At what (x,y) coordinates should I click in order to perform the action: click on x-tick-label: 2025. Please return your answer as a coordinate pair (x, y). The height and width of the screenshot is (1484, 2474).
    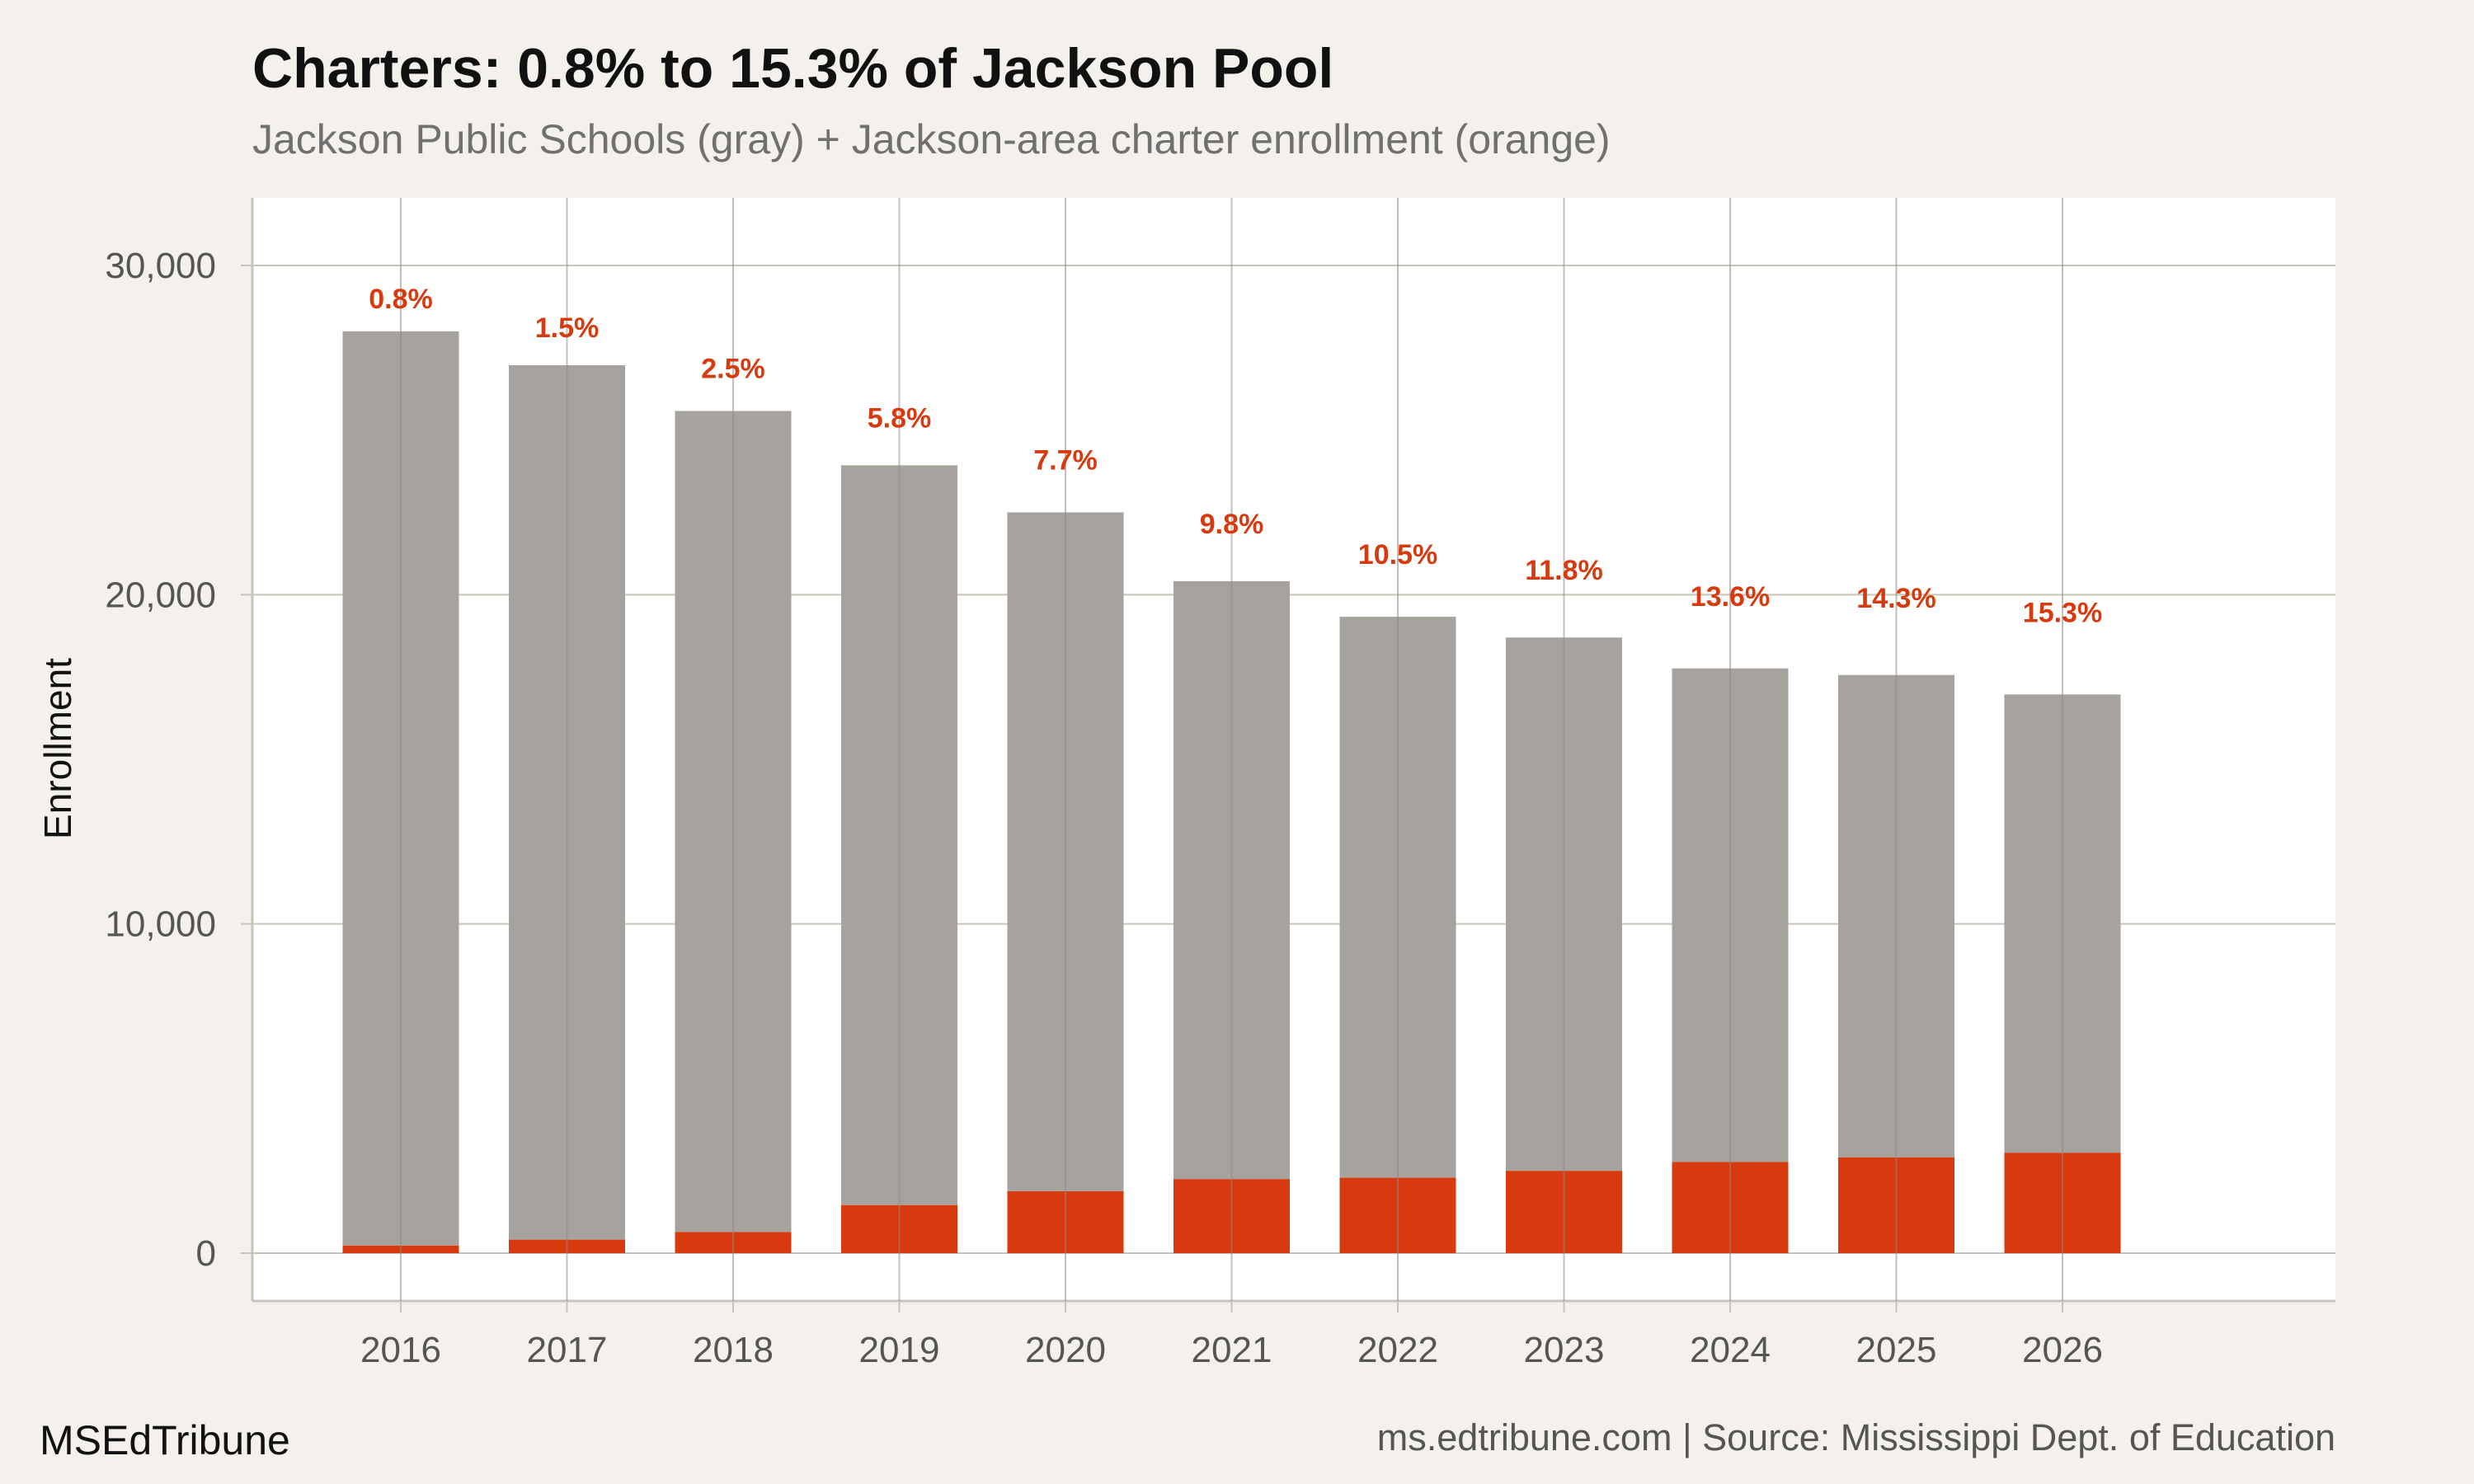
    Looking at the image, I should click on (1896, 1350).